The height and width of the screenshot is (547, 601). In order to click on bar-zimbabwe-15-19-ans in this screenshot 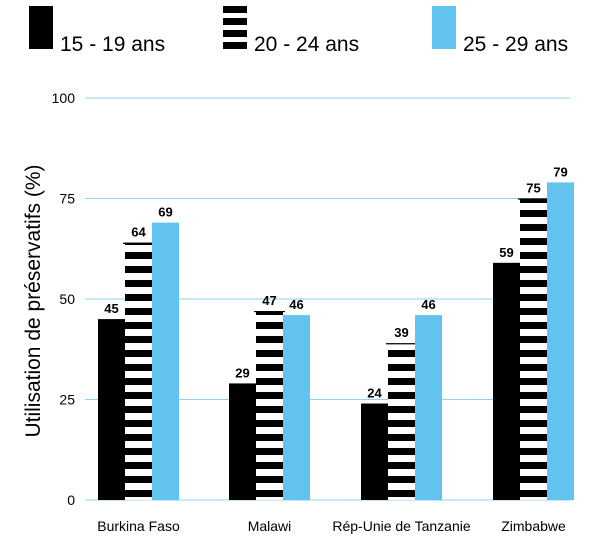, I will do `click(506, 381)`.